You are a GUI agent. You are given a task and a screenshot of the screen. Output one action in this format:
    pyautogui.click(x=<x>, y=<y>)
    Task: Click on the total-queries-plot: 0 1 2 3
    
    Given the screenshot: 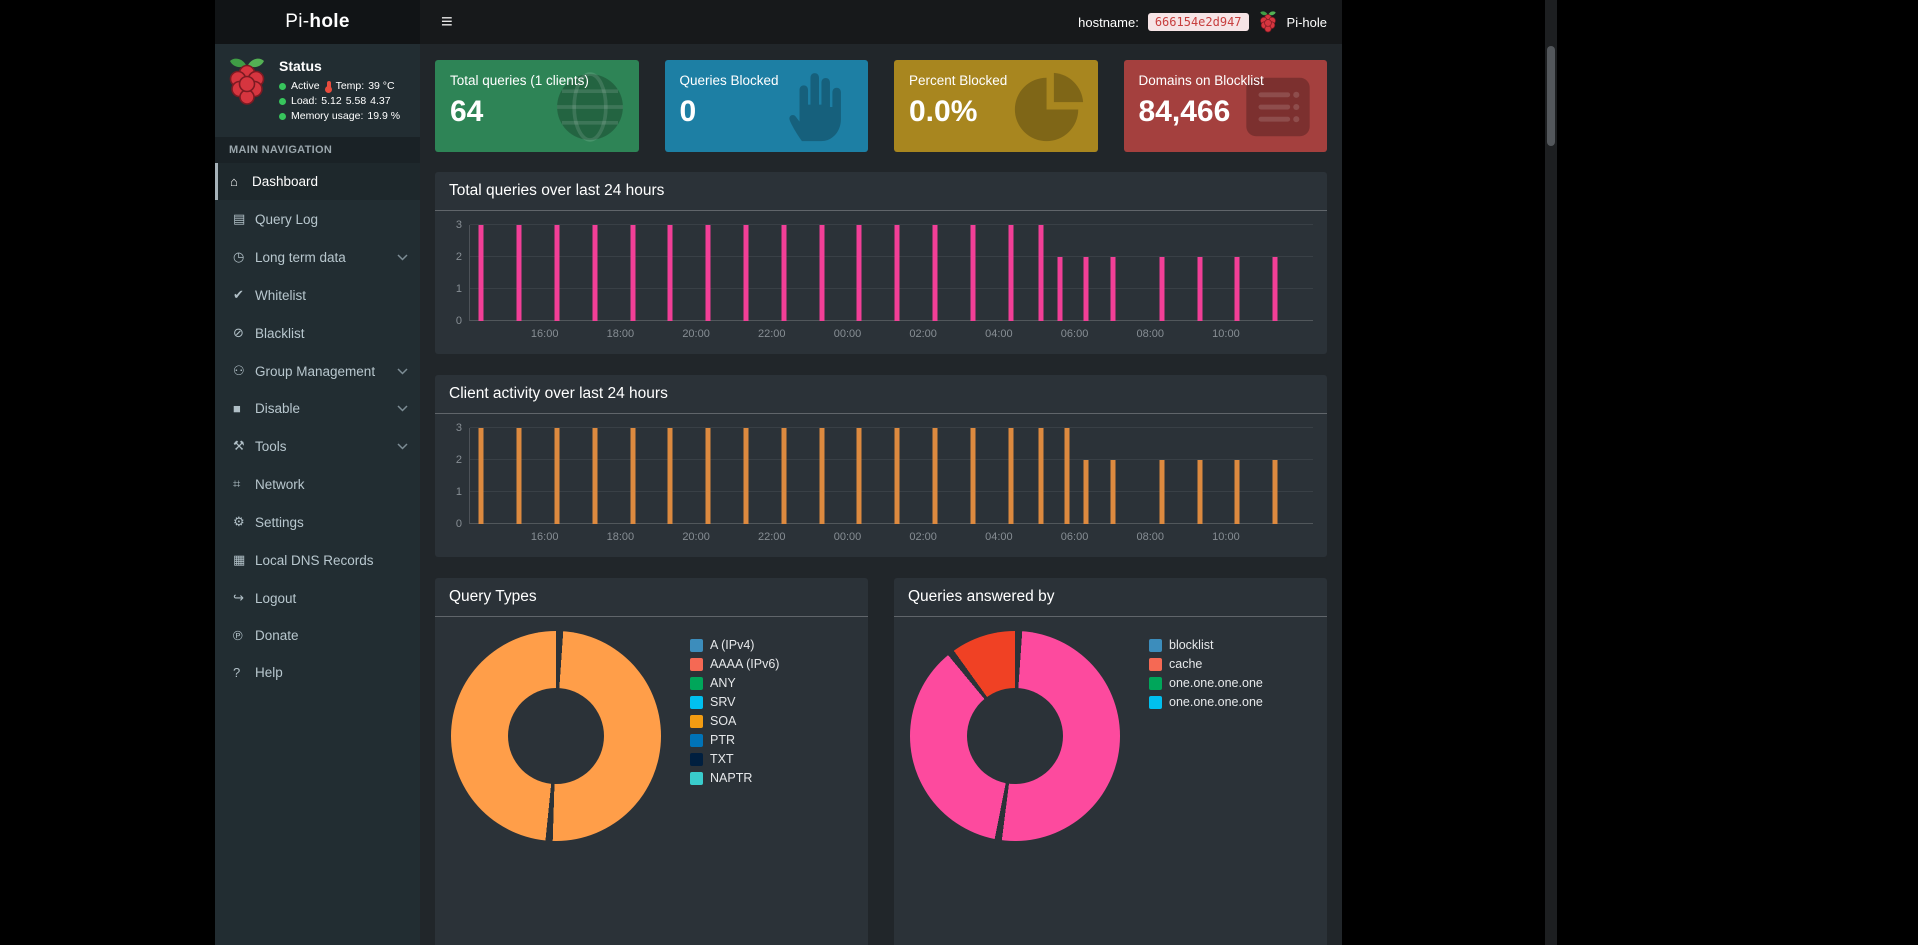 What is the action you would take?
    pyautogui.click(x=884, y=273)
    